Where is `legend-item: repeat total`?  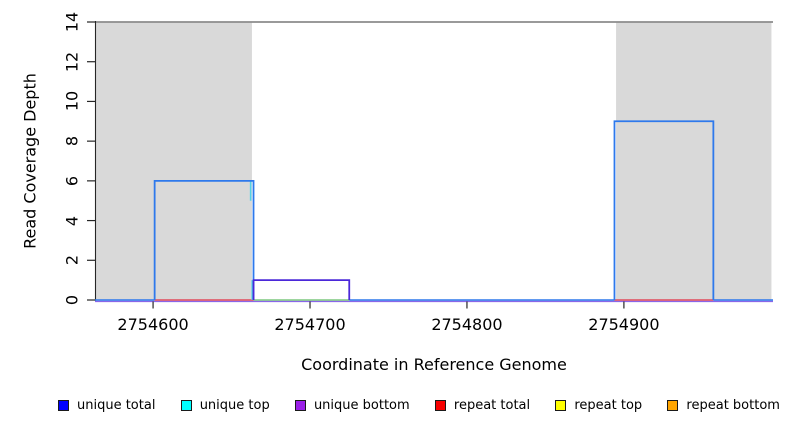
legend-item: repeat total is located at coordinates (482, 405).